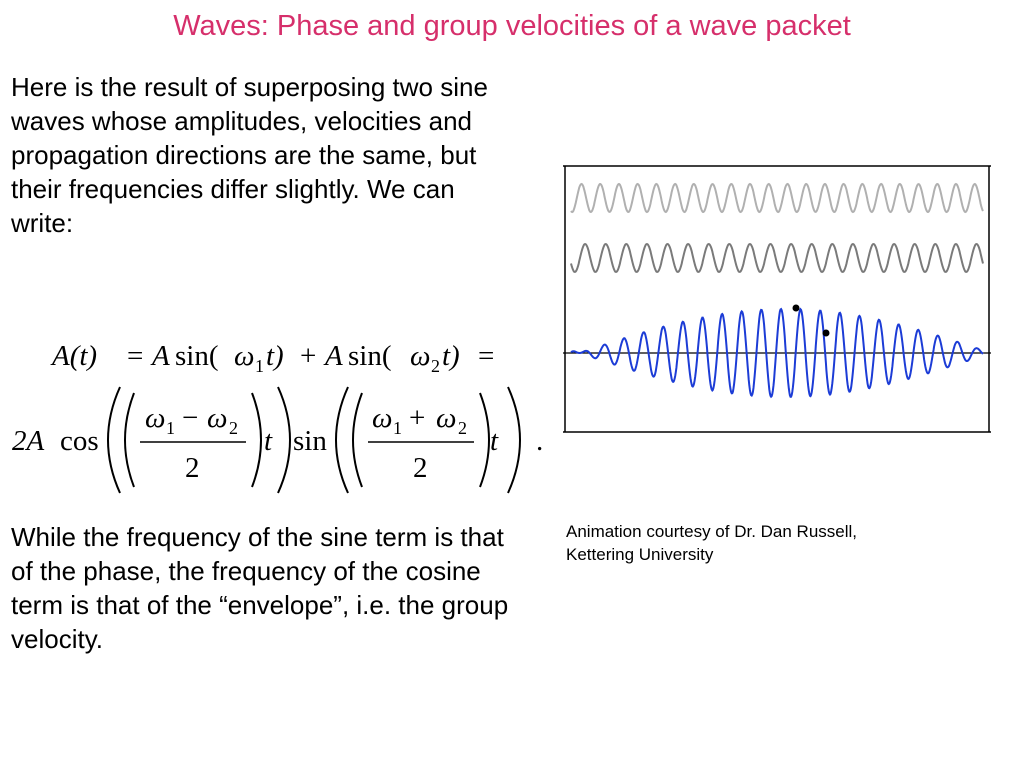 The image size is (1024, 768). Describe the element at coordinates (370, 356) in the screenshot. I see `eq-sin-2: sin(` at that location.